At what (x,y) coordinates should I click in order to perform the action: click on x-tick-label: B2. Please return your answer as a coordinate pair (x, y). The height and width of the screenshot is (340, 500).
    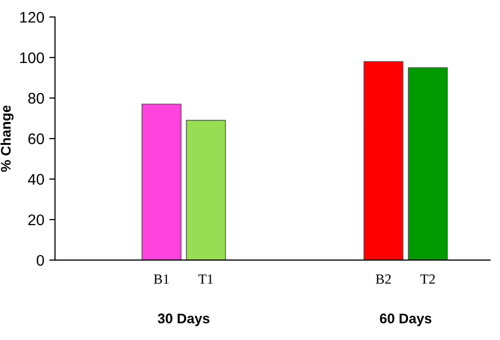
    Looking at the image, I should click on (383, 279).